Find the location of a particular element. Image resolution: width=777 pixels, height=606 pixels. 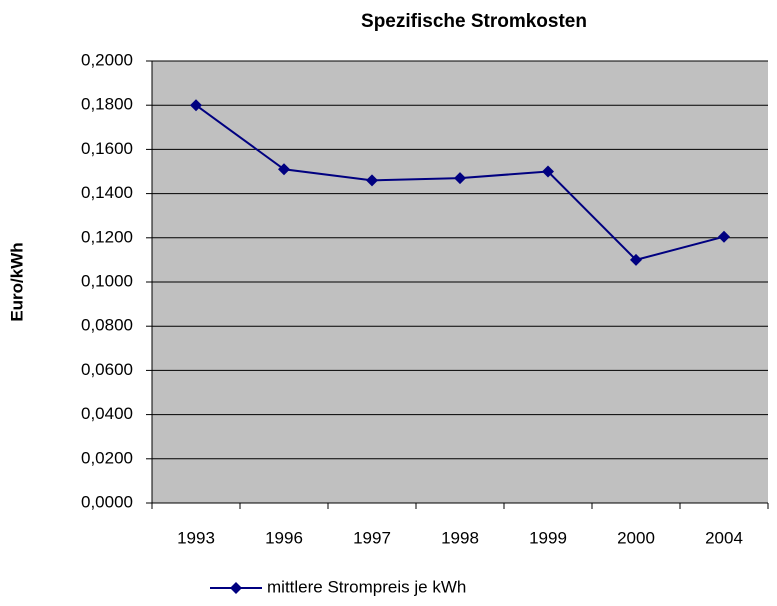

x-tick-label: 1996 is located at coordinates (284, 537).